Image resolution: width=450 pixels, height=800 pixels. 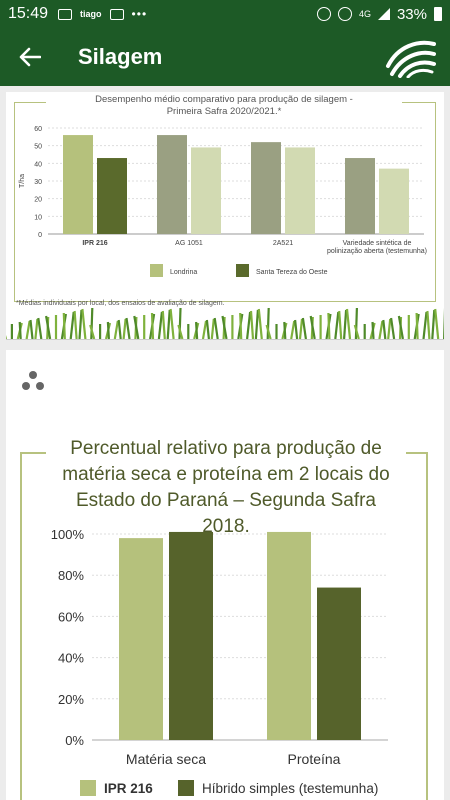 What do you see at coordinates (225, 57) in the screenshot?
I see `app-bar: Silagem` at bounding box center [225, 57].